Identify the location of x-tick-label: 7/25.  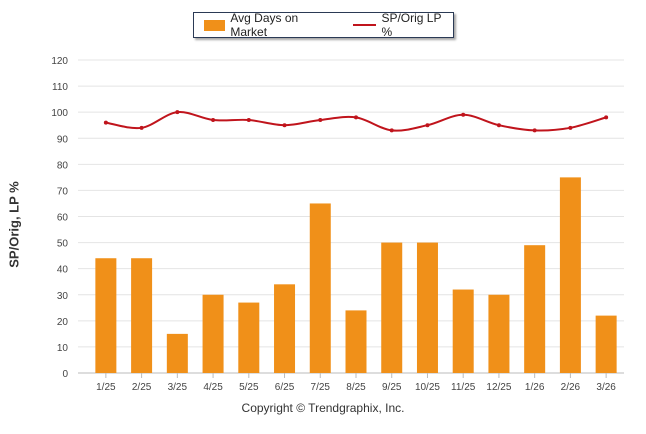
(321, 387).